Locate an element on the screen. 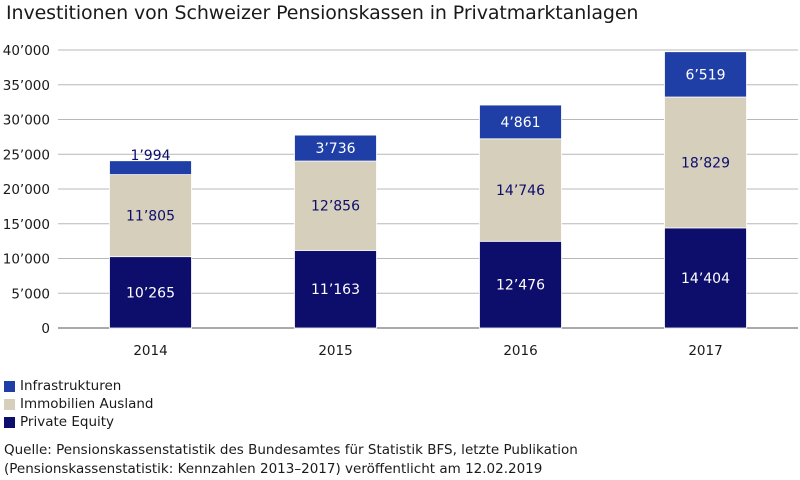  y-tick-label: 40’000 is located at coordinates (26, 51).